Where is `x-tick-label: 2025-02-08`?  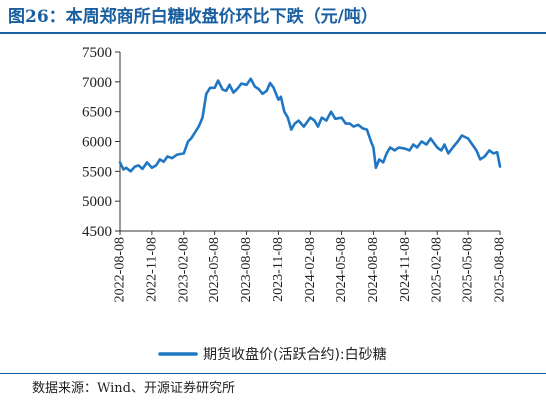 x-tick-label: 2025-02-08 is located at coordinates (437, 269).